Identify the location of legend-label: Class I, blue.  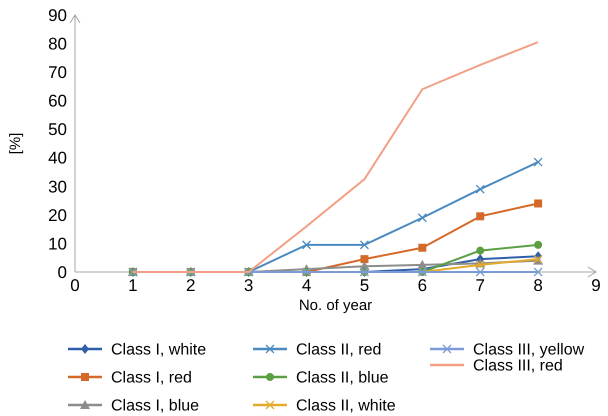
(155, 406).